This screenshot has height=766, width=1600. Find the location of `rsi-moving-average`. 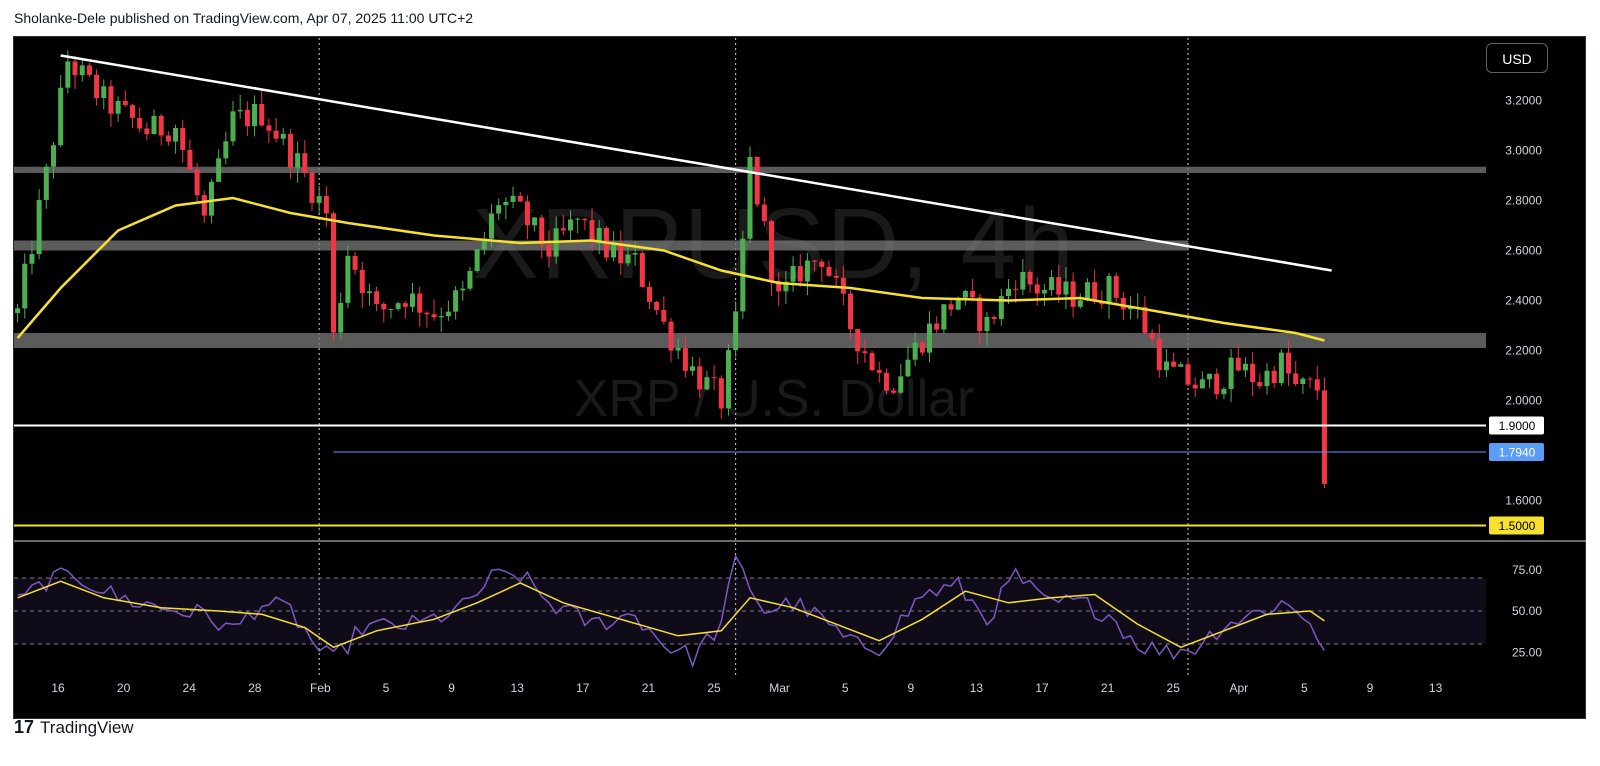

rsi-moving-average is located at coordinates (671, 614).